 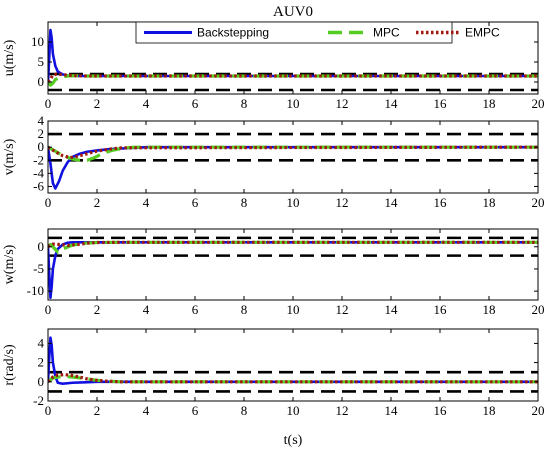 What do you see at coordinates (9, 365) in the screenshot?
I see `y-axis-label: r(rad/s)` at bounding box center [9, 365].